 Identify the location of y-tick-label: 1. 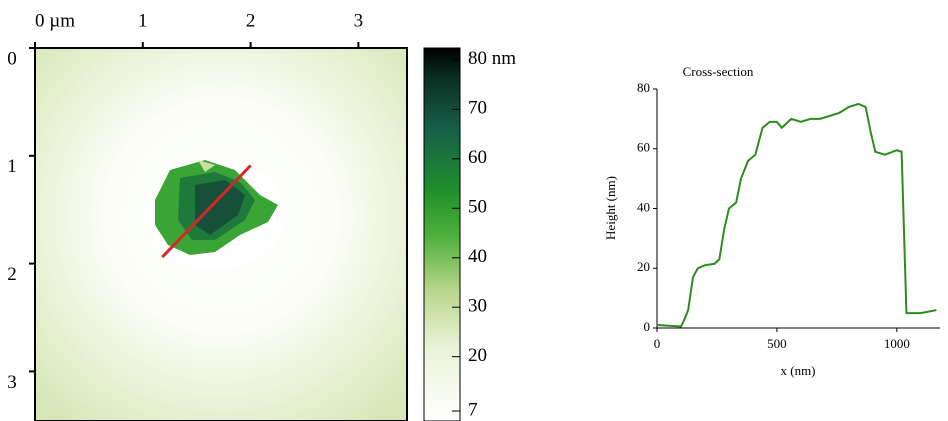
(12, 166).